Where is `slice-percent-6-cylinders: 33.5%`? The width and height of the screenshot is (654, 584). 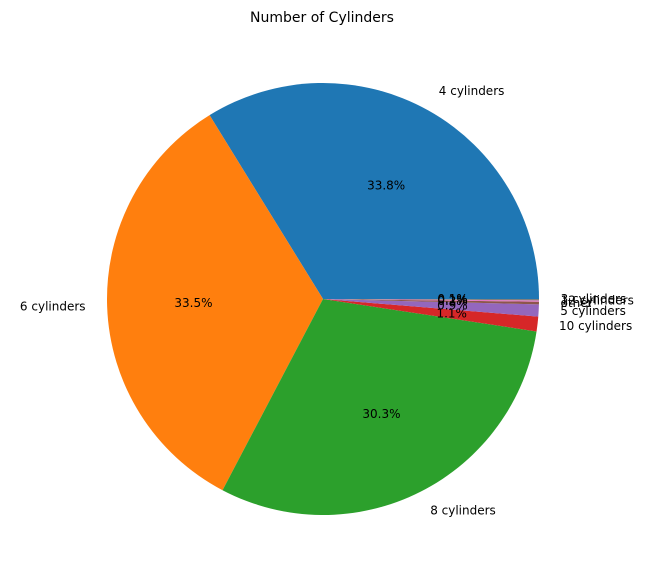 slice-percent-6-cylinders: 33.5% is located at coordinates (193, 303).